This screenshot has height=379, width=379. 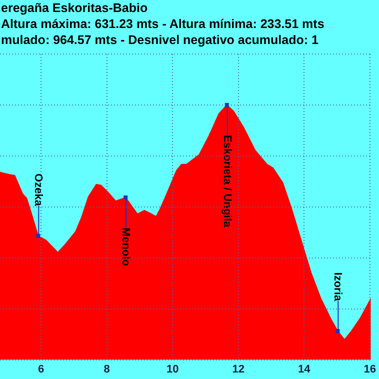 What do you see at coordinates (41, 369) in the screenshot?
I see `x-tick-label: 6` at bounding box center [41, 369].